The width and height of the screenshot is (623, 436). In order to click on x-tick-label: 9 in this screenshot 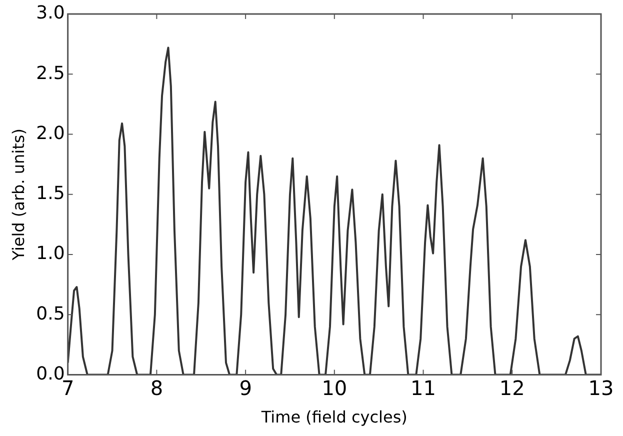, I will do `click(245, 388)`.